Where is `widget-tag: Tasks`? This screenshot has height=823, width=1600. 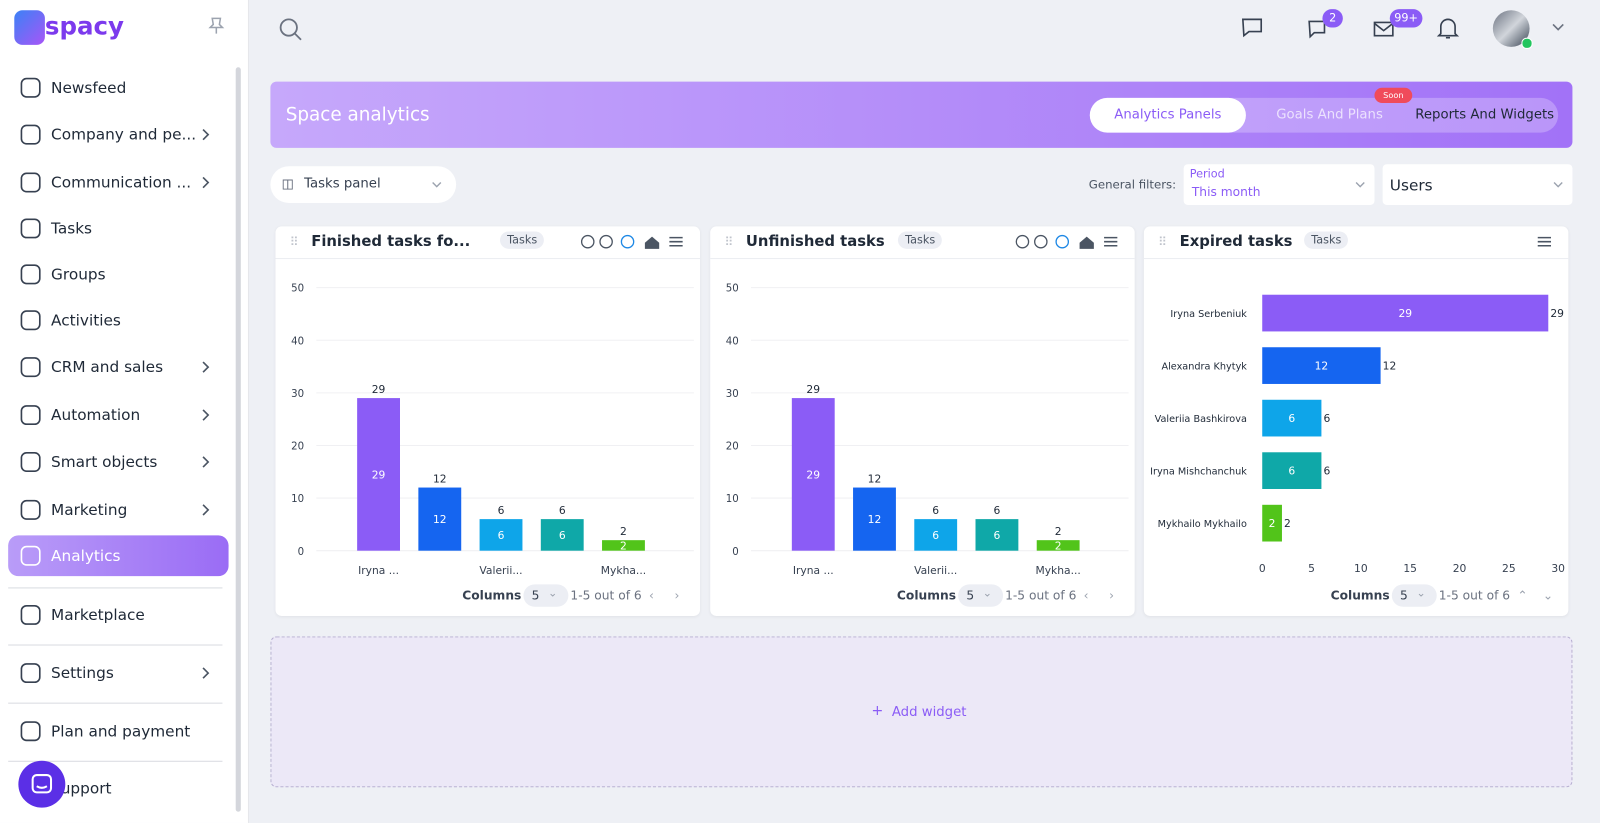 widget-tag: Tasks is located at coordinates (1326, 240).